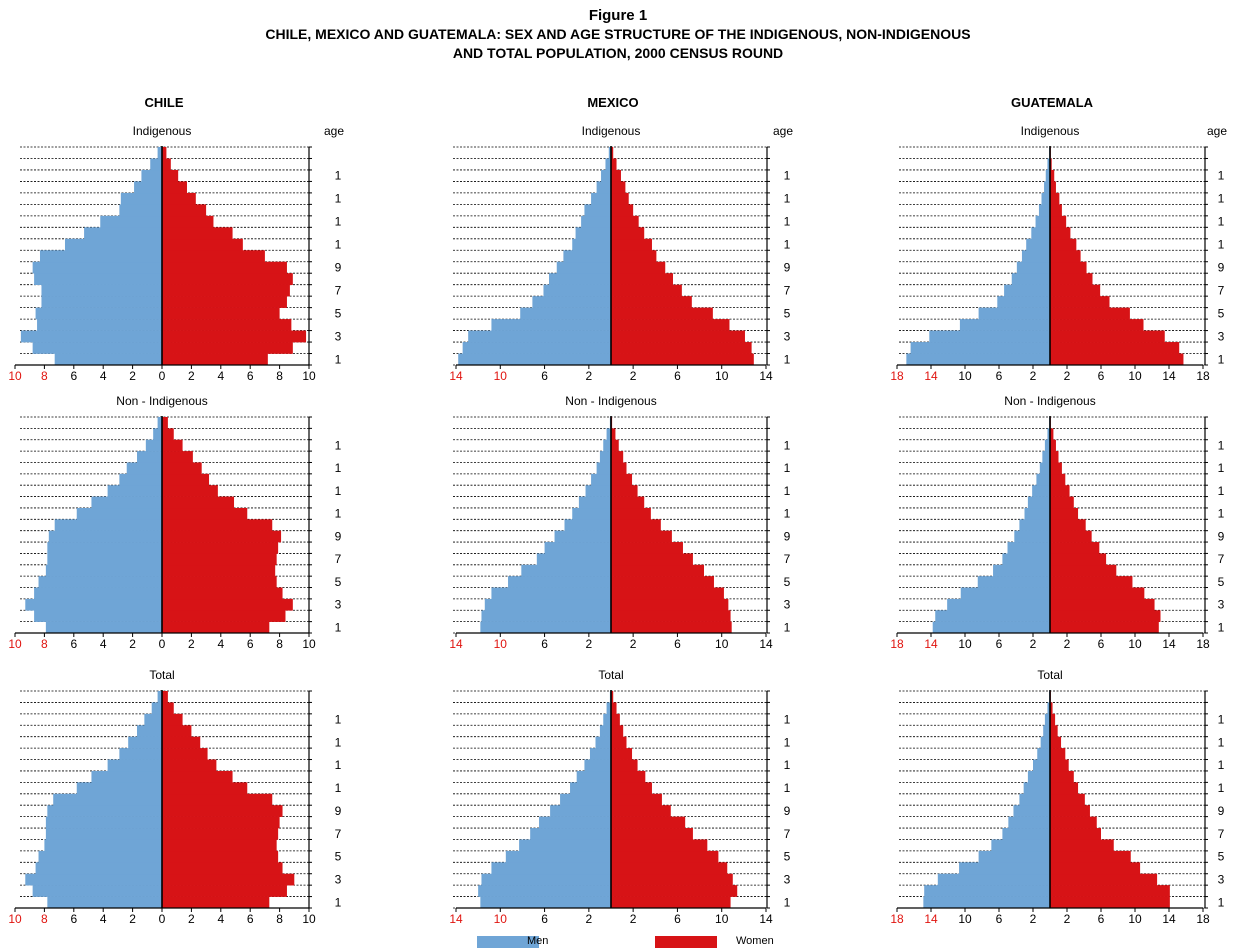  What do you see at coordinates (1049, 675) in the screenshot?
I see `panel-title: Total` at bounding box center [1049, 675].